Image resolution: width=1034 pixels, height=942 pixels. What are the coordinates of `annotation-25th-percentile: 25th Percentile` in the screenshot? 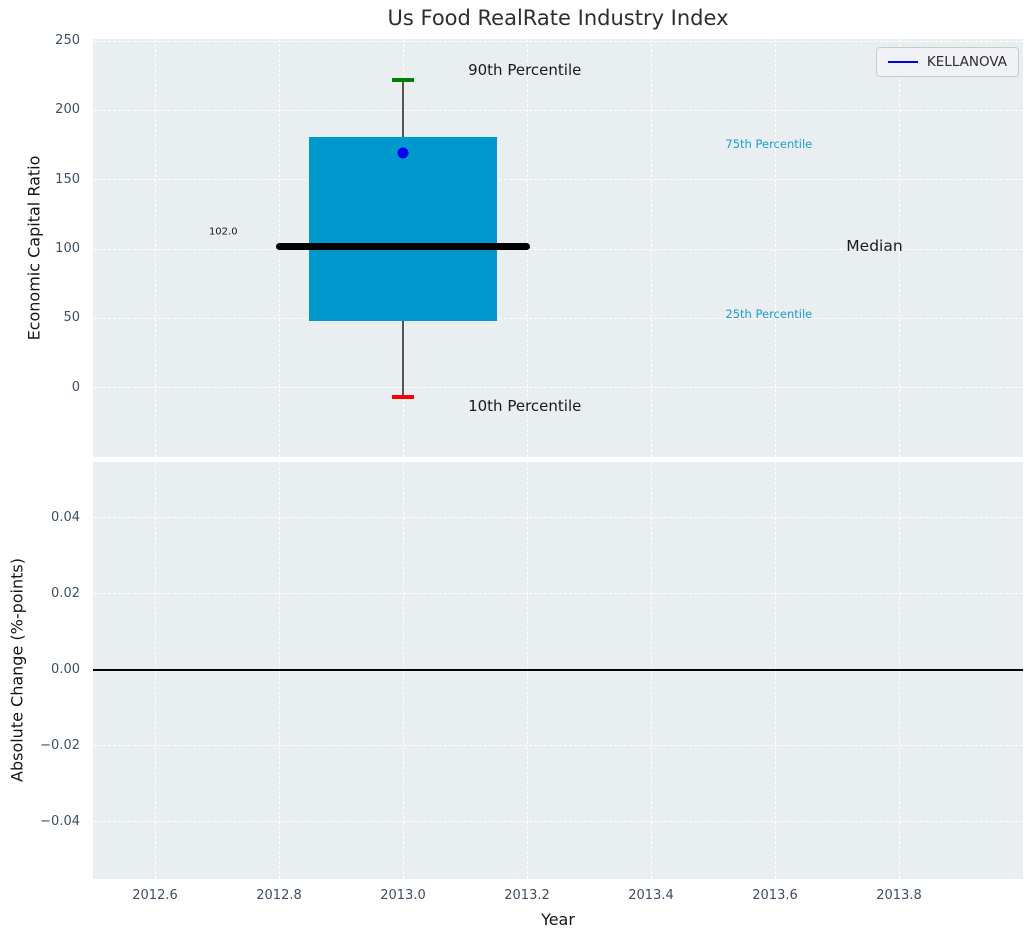 It's located at (769, 314).